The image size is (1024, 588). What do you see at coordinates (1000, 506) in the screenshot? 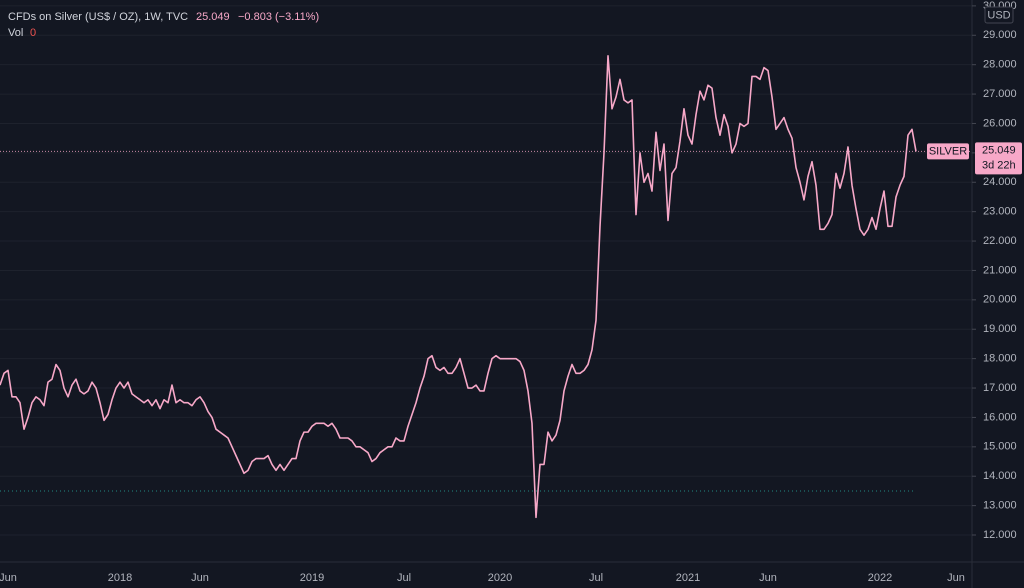
I see `y-tick-label: 13.000` at bounding box center [1000, 506].